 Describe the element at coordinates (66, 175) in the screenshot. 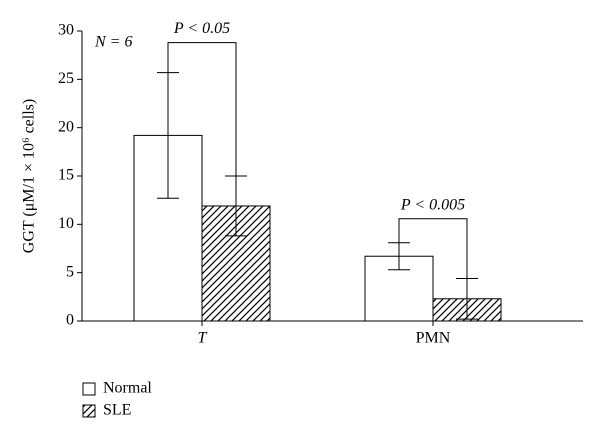

I see `y-tick-label: 15` at that location.